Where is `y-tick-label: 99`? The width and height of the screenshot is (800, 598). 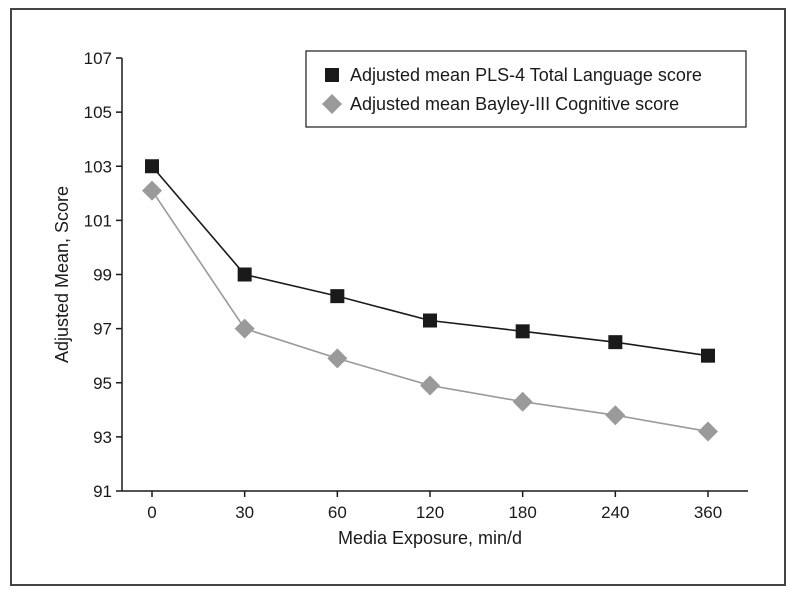 y-tick-label: 99 is located at coordinates (102, 275).